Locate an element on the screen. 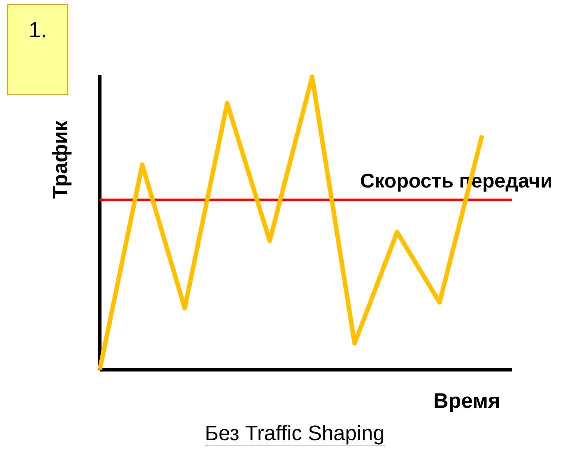 The image size is (567, 450). x-axis-title: Время is located at coordinates (467, 403).